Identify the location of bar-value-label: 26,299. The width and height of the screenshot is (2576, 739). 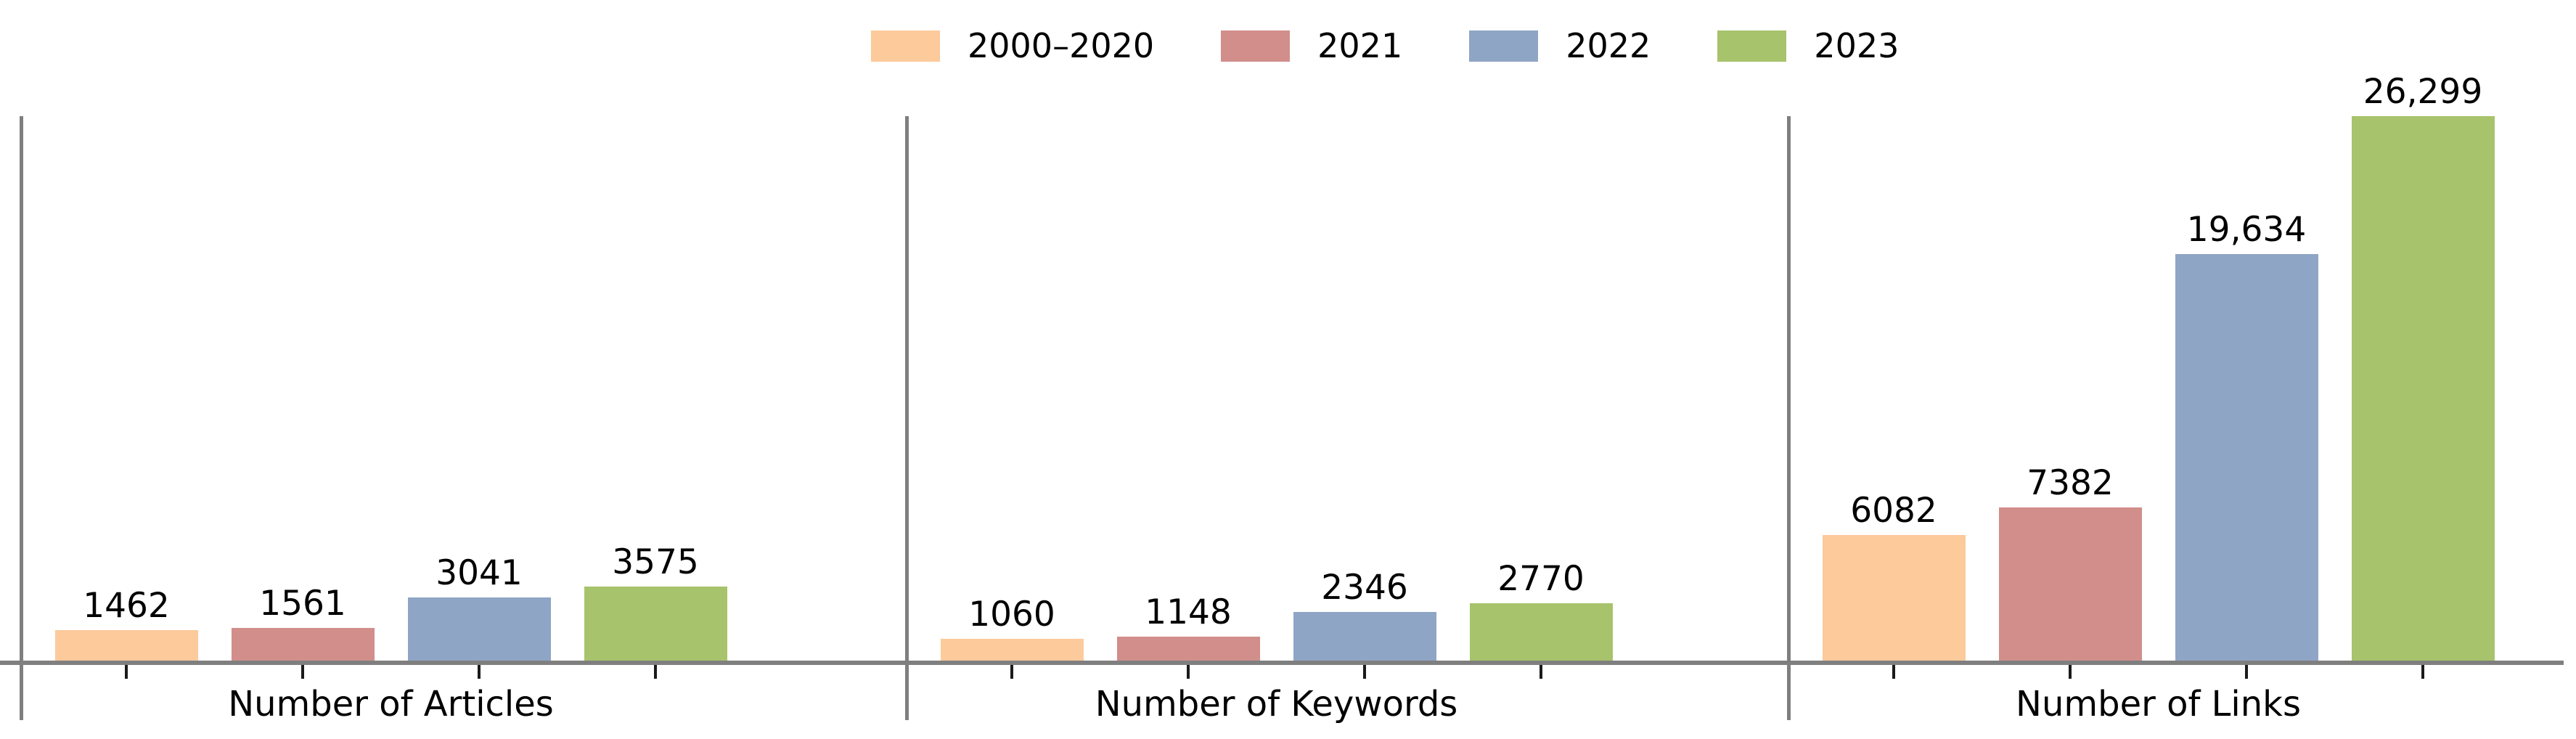
(2423, 92).